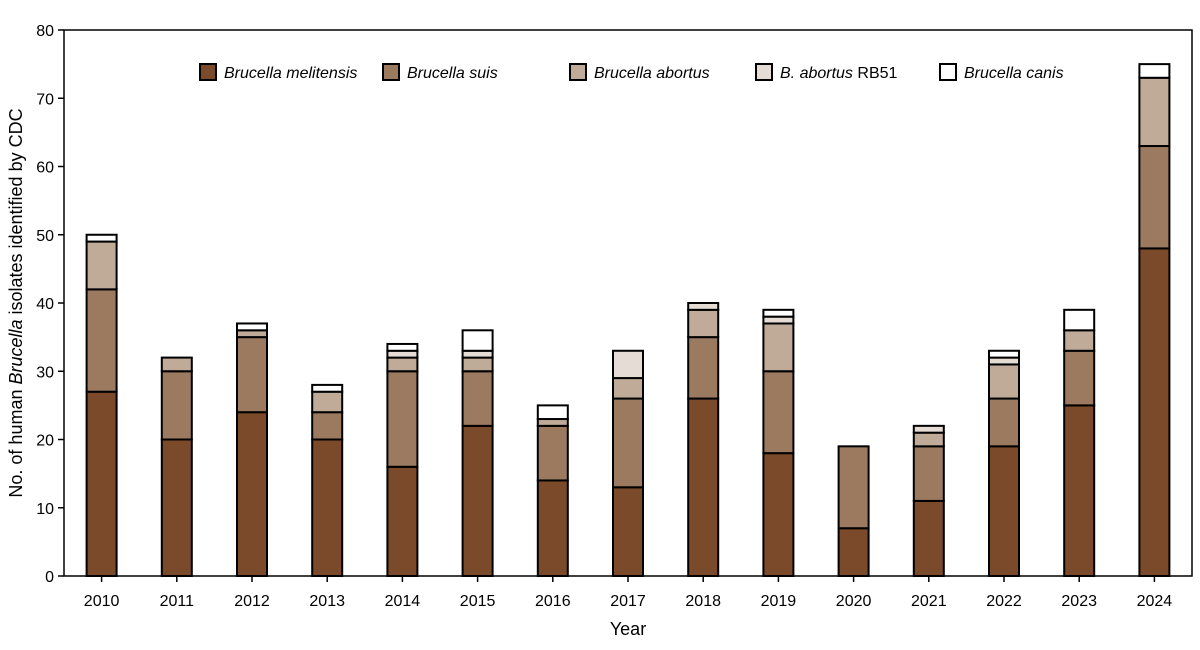 The height and width of the screenshot is (650, 1200). What do you see at coordinates (402, 419) in the screenshot?
I see `bar-segment-brucella-suis-2014` at bounding box center [402, 419].